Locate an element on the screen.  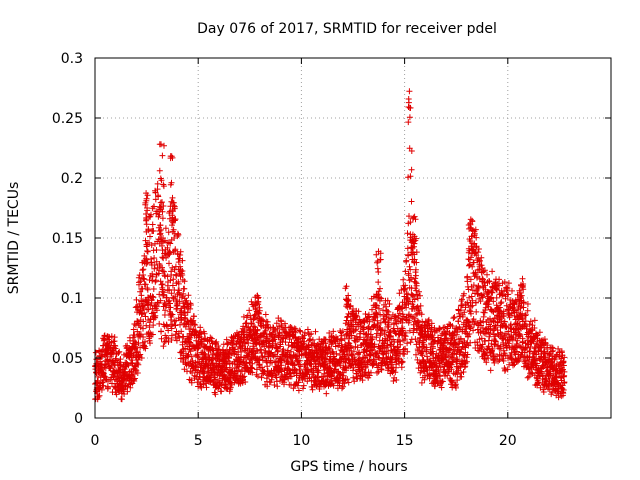
y-axis-label: SRMTID / TECUs is located at coordinates (14, 238).